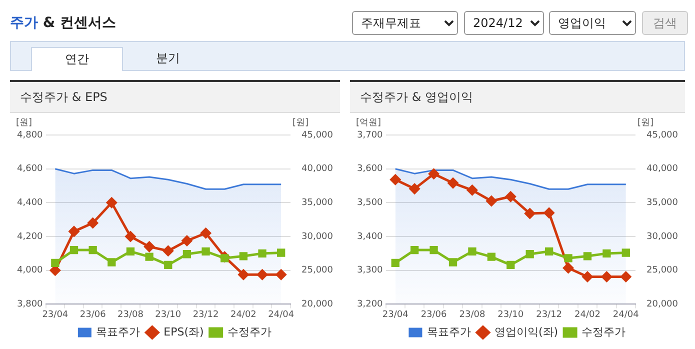 The width and height of the screenshot is (695, 349). What do you see at coordinates (63, 23) in the screenshot?
I see `text: 주가 & 컨센서스` at bounding box center [63, 23].